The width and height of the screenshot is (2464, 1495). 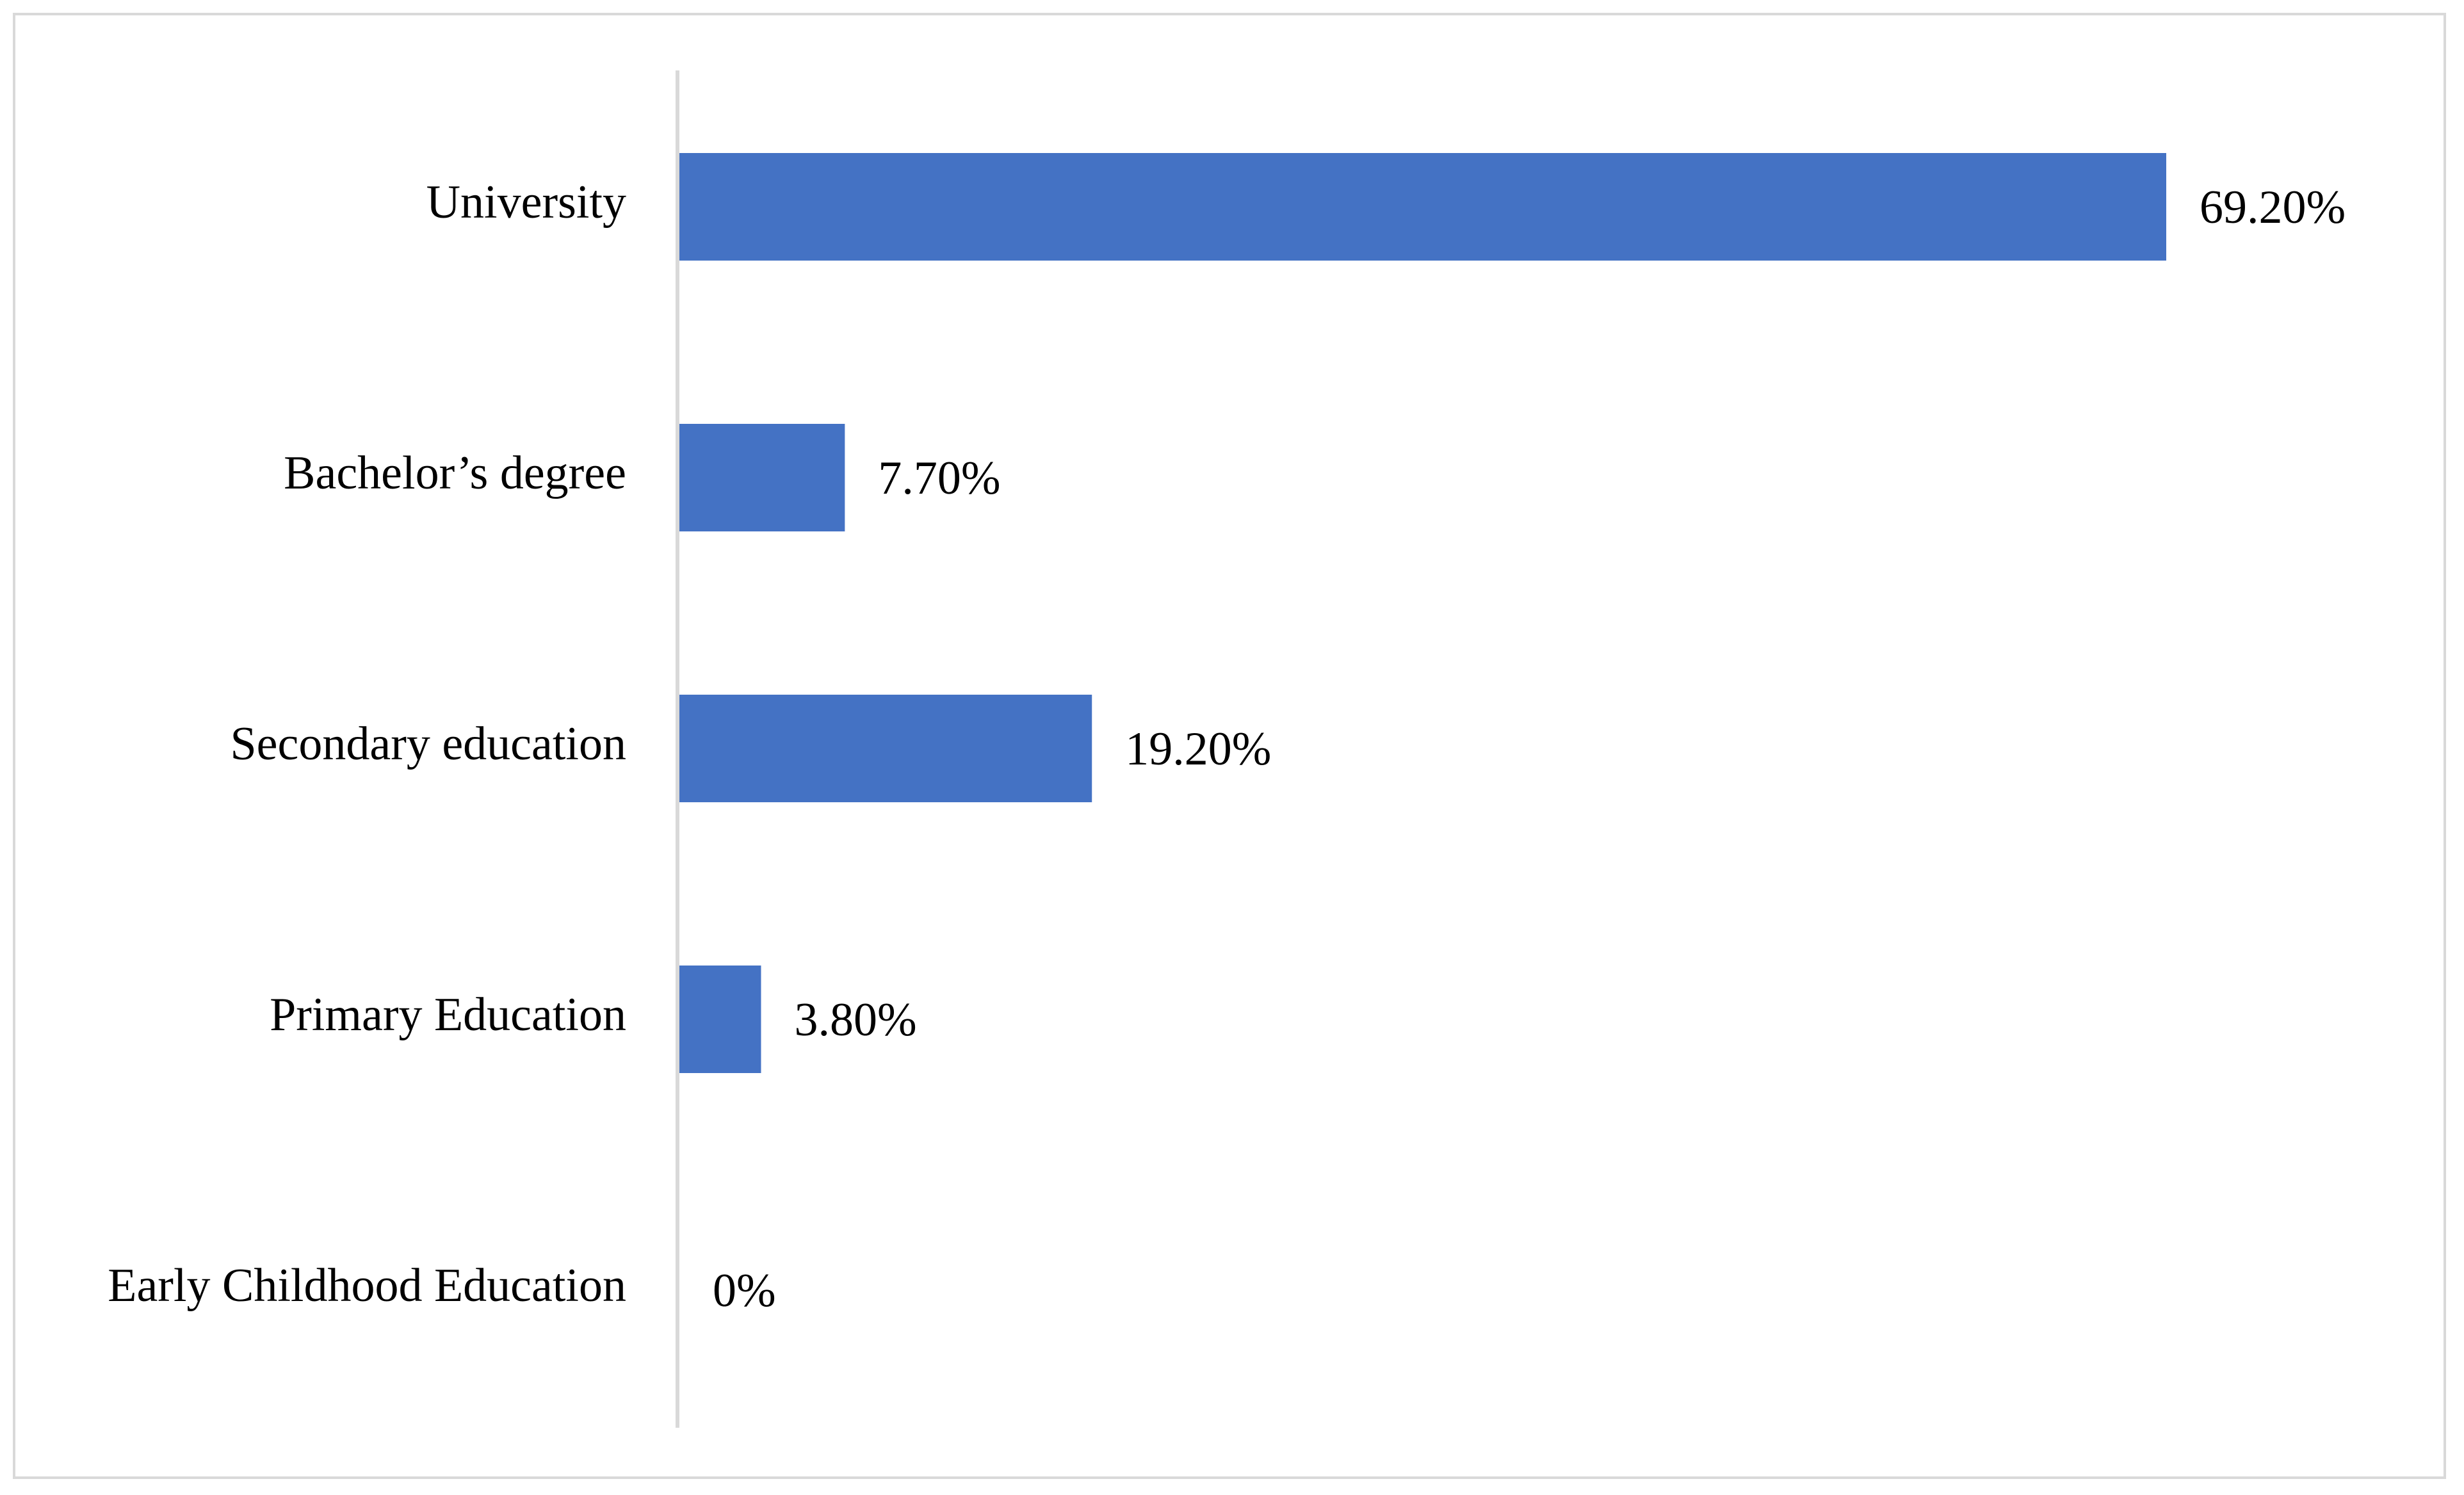 What do you see at coordinates (939, 478) in the screenshot?
I see `data-label-1: 7.70%` at bounding box center [939, 478].